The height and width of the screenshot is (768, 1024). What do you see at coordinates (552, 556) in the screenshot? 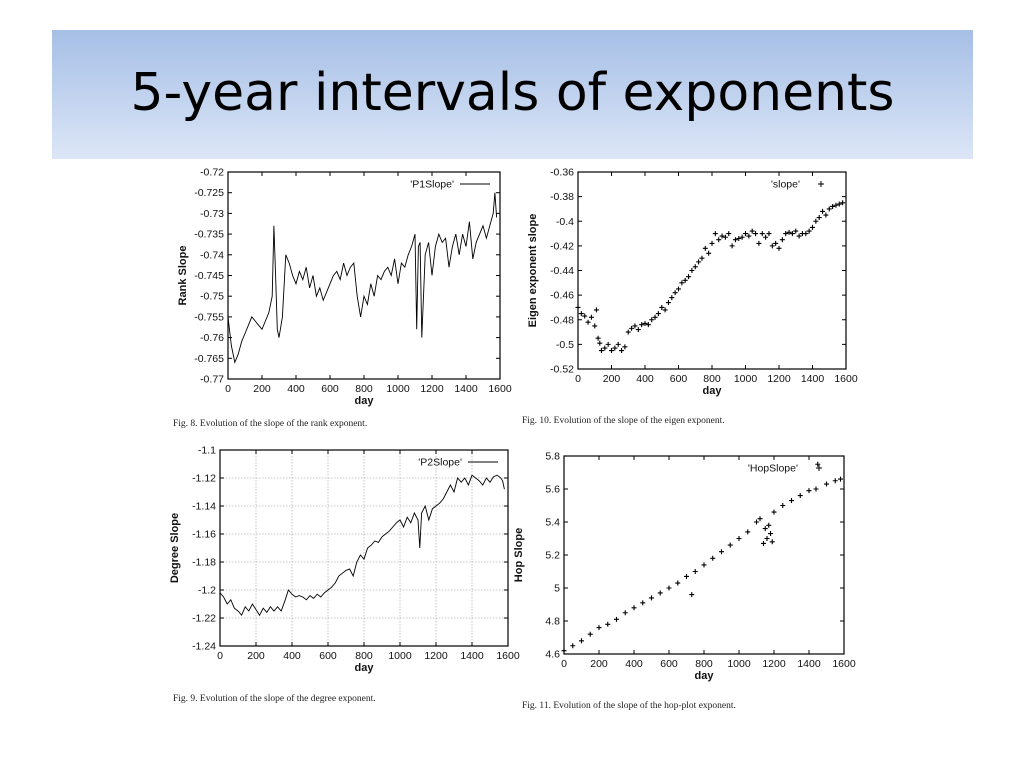
I see `y-tick-label: 5.2` at bounding box center [552, 556].